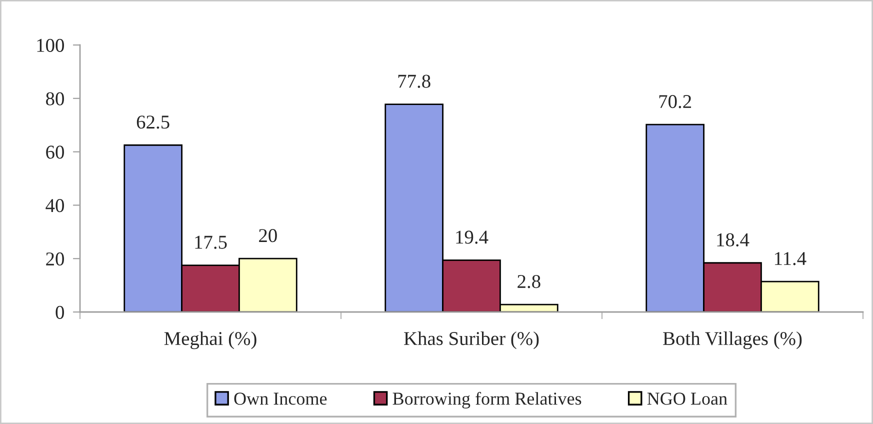 This screenshot has width=873, height=424. What do you see at coordinates (414, 81) in the screenshot?
I see `data-label: 77.8` at bounding box center [414, 81].